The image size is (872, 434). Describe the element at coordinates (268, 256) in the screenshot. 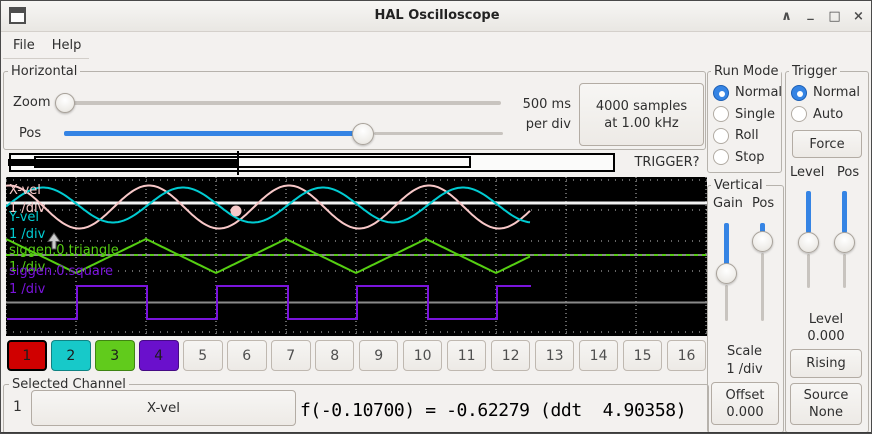

I see `trace-siggen.0.triangle` at that location.